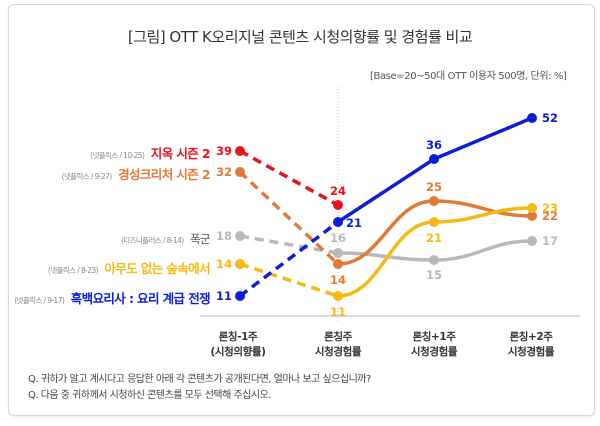 This screenshot has height=426, width=600. What do you see at coordinates (550, 208) in the screenshot?
I see `data-label: 23` at bounding box center [550, 208].